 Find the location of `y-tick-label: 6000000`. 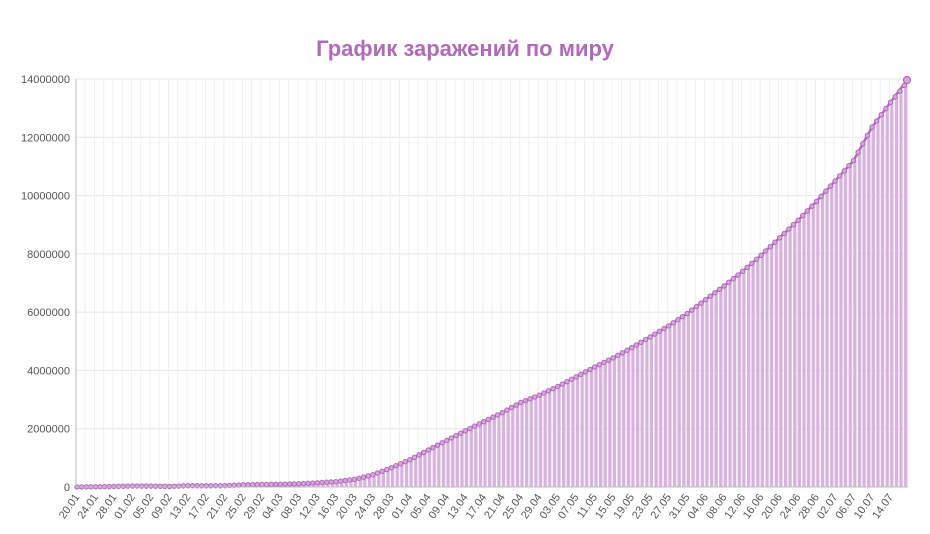

y-tick-label: 6000000 is located at coordinates (48, 313).